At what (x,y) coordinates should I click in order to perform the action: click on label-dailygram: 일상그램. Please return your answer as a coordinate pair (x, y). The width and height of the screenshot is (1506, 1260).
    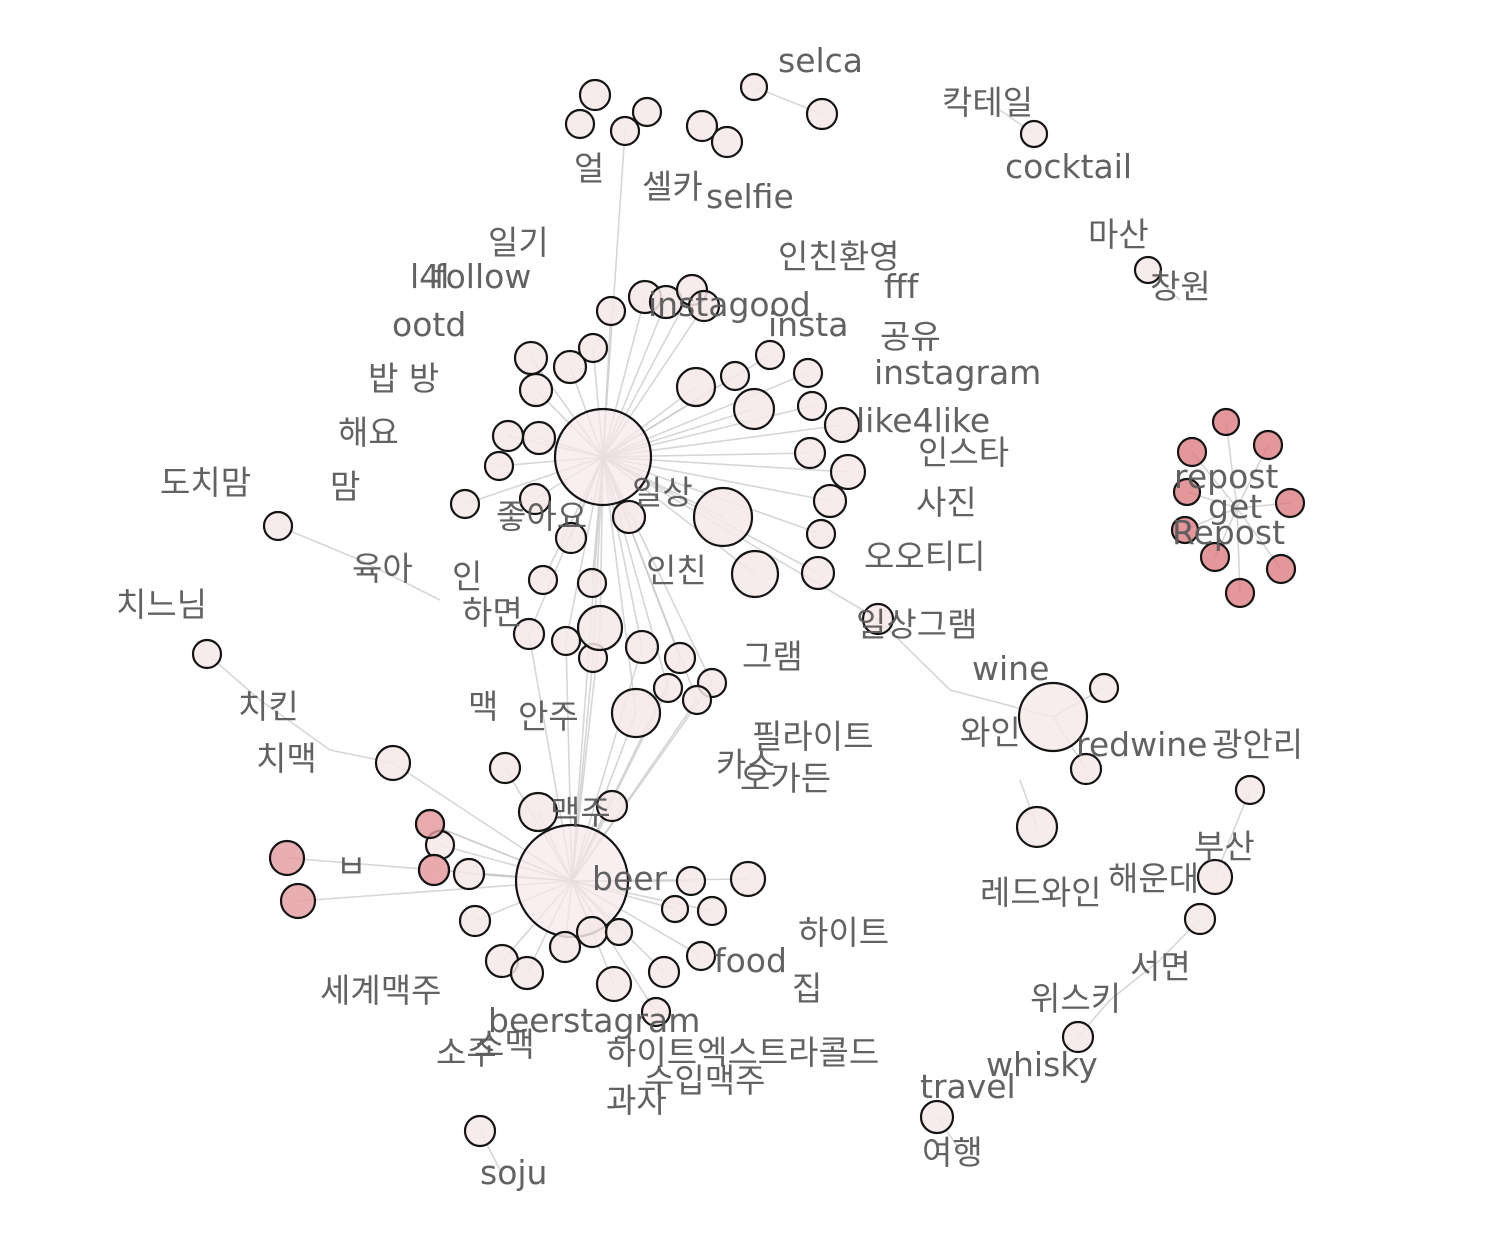
    Looking at the image, I should click on (916, 624).